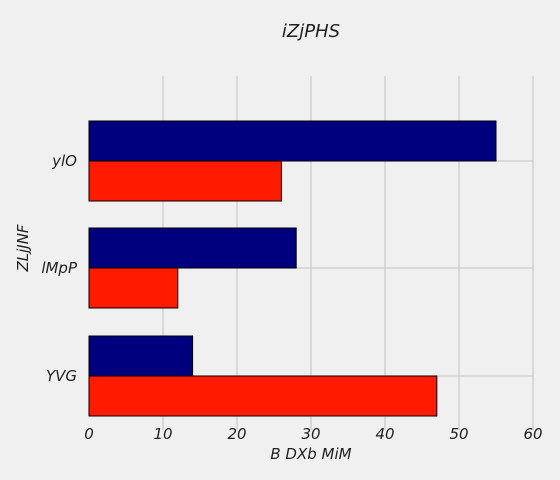 The height and width of the screenshot is (480, 560). I want to click on y-tick-label: lMpP, so click(59, 268).